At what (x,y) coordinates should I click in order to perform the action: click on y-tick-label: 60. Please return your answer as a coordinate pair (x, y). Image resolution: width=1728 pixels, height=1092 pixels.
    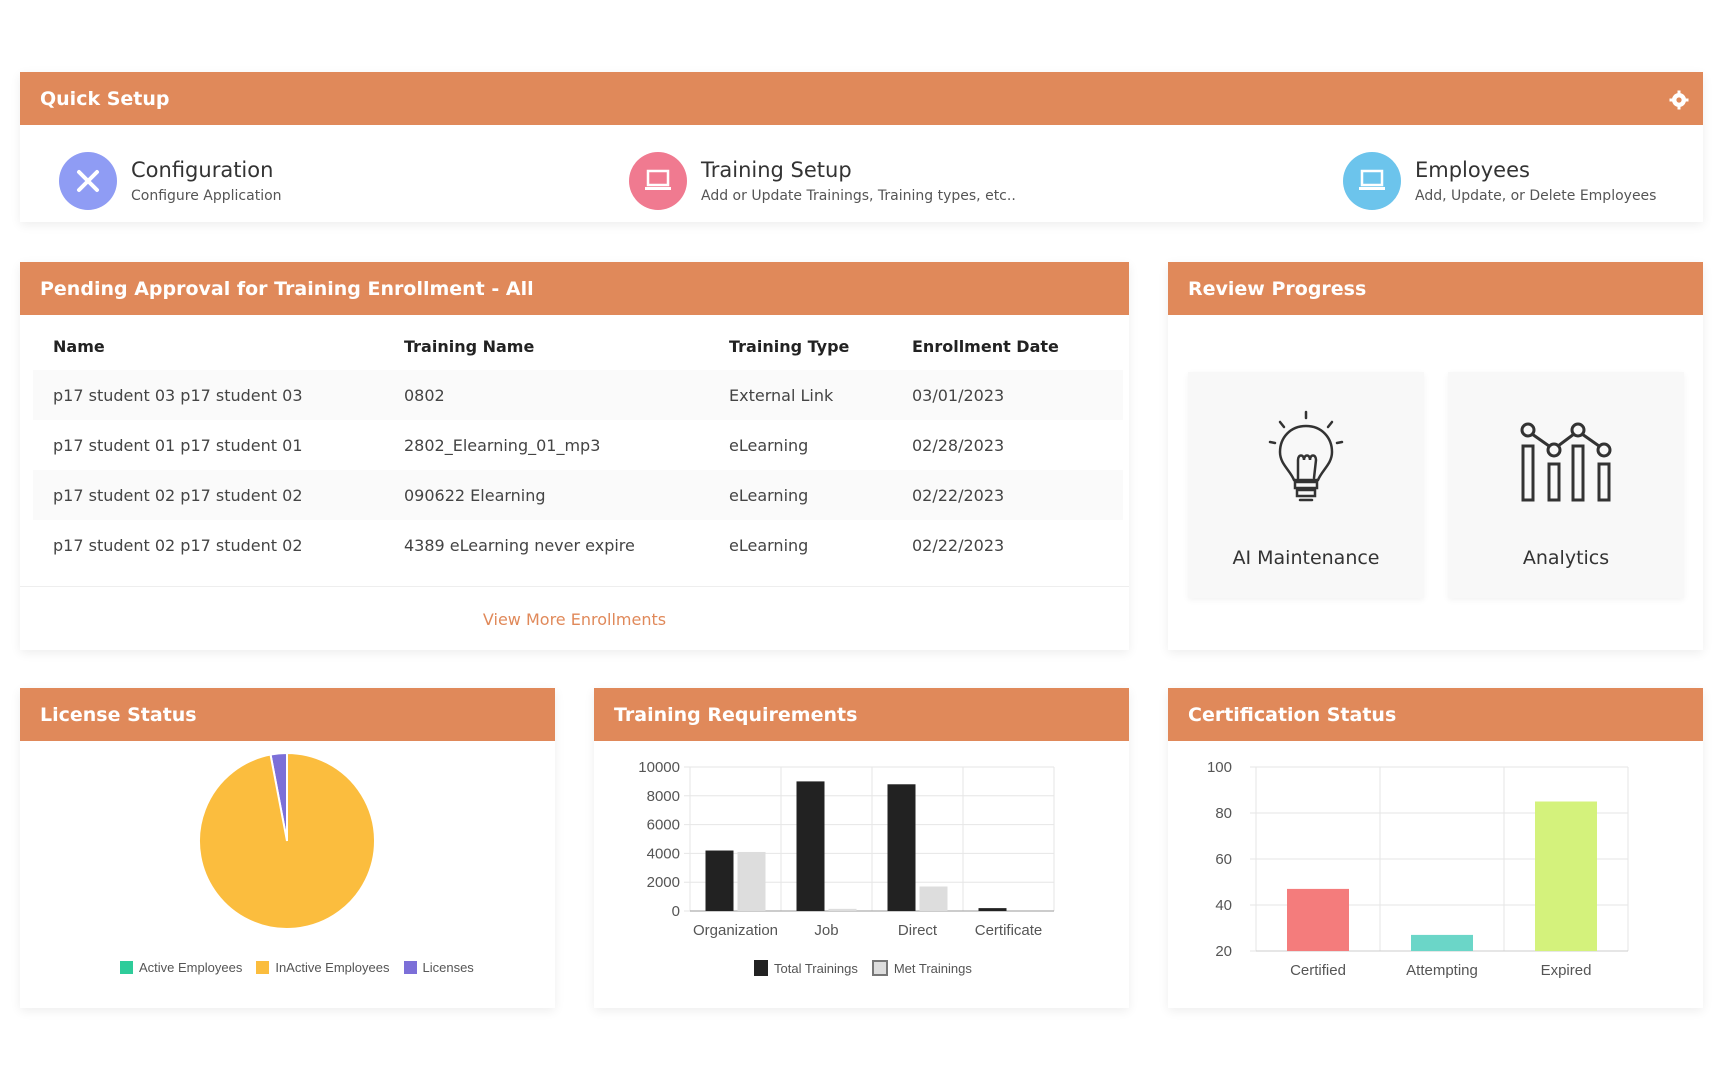
    Looking at the image, I should click on (1223, 859).